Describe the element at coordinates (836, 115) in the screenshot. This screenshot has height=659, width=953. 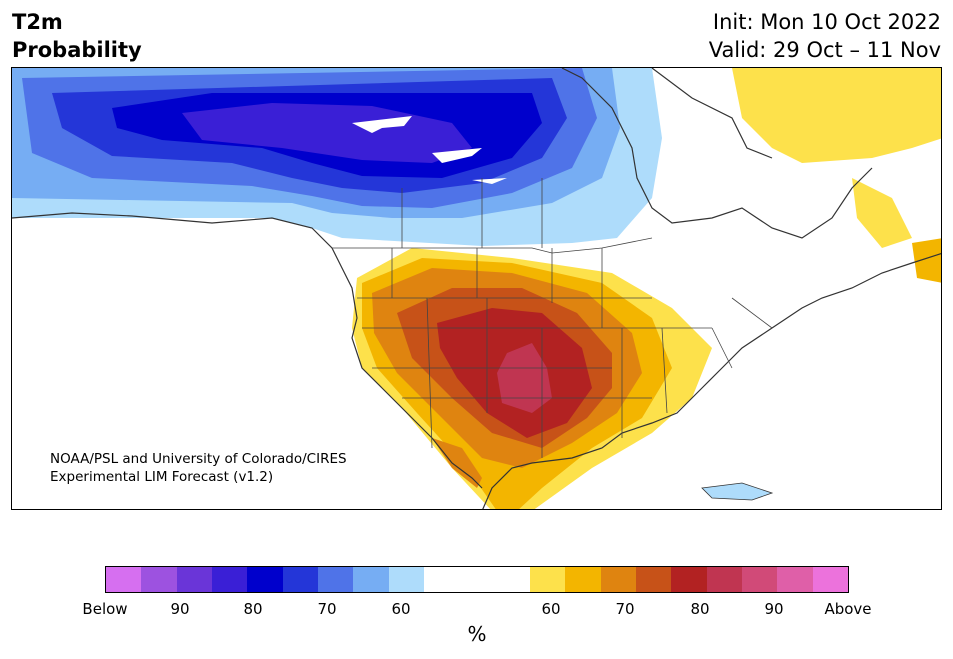
I see `above-60-greenland` at that location.